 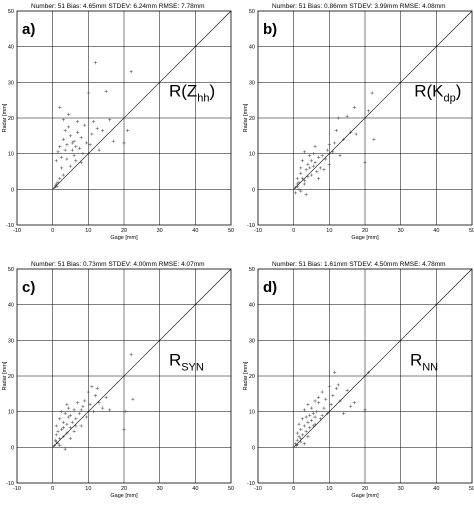 What do you see at coordinates (11, 306) in the screenshot?
I see `y-tick-label: 40` at bounding box center [11, 306].